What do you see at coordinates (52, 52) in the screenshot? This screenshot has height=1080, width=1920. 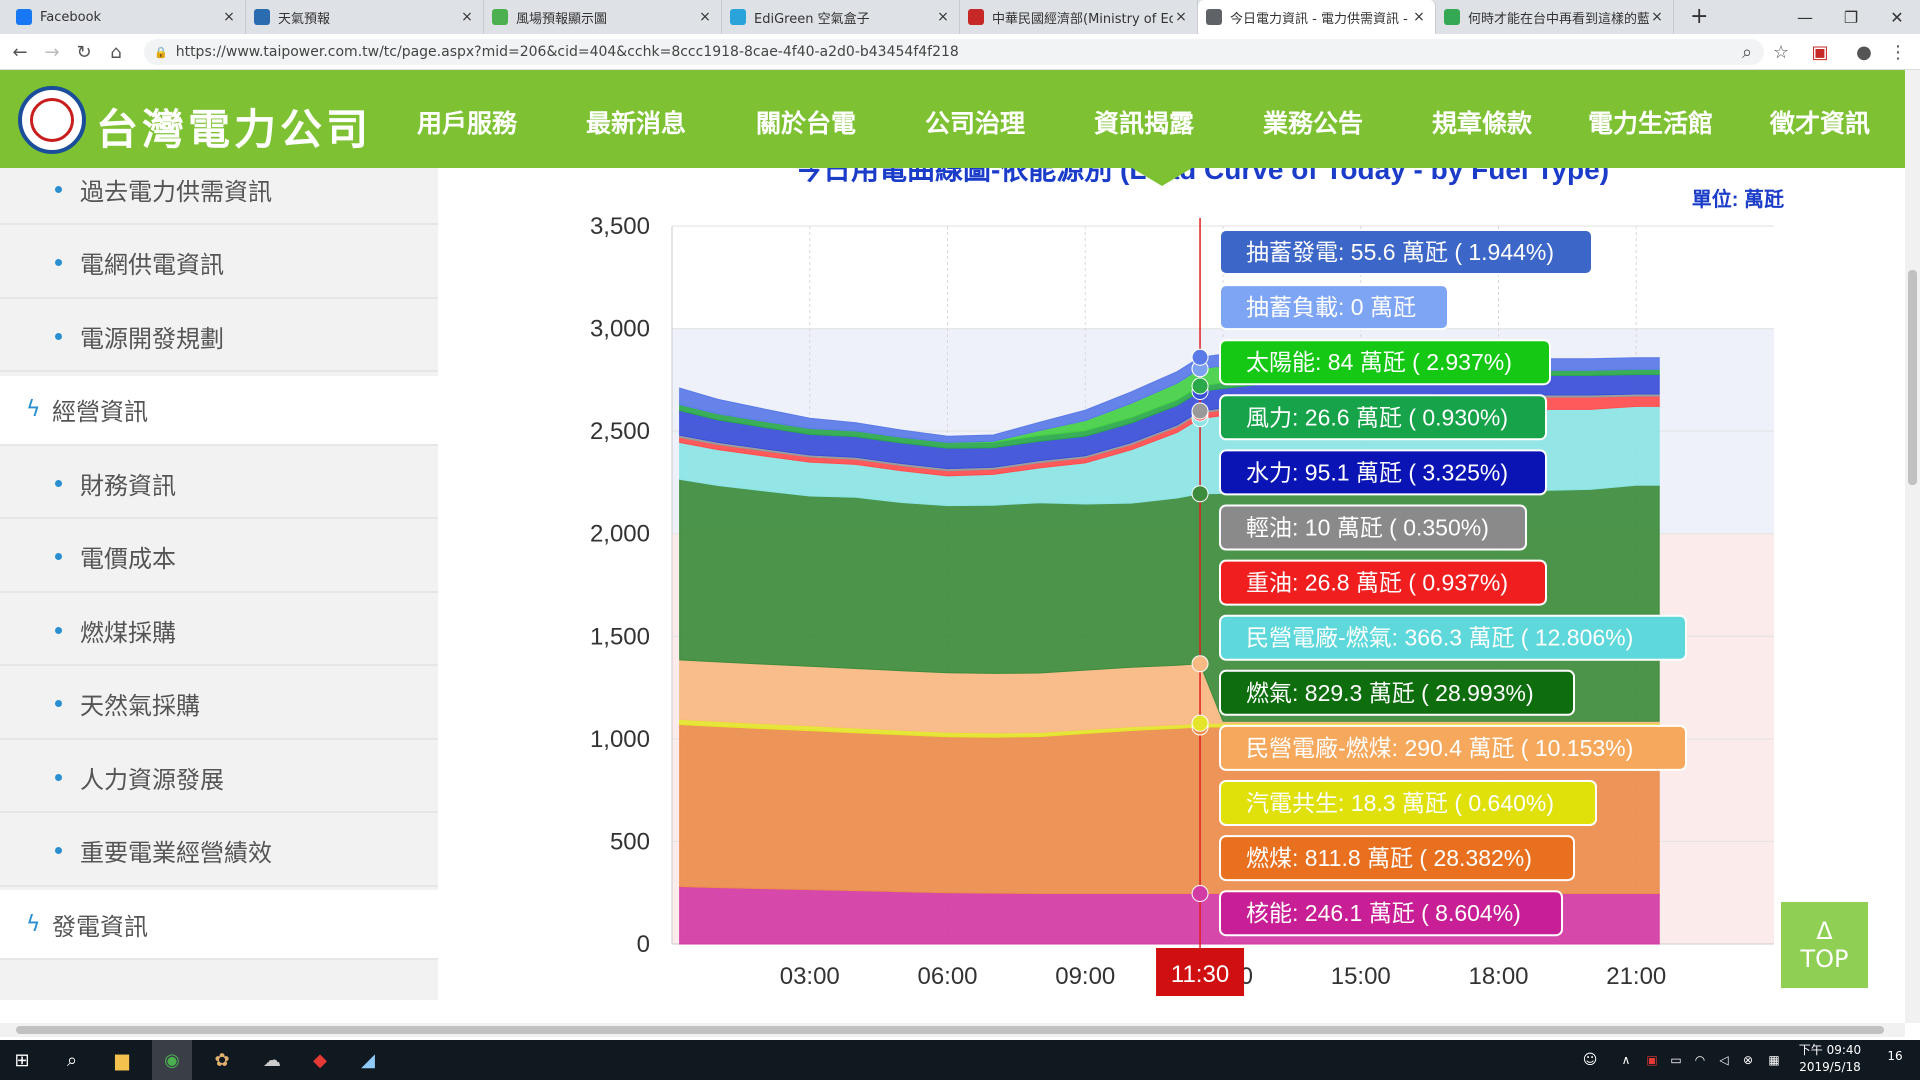 I see `forward-icon: →` at bounding box center [52, 52].